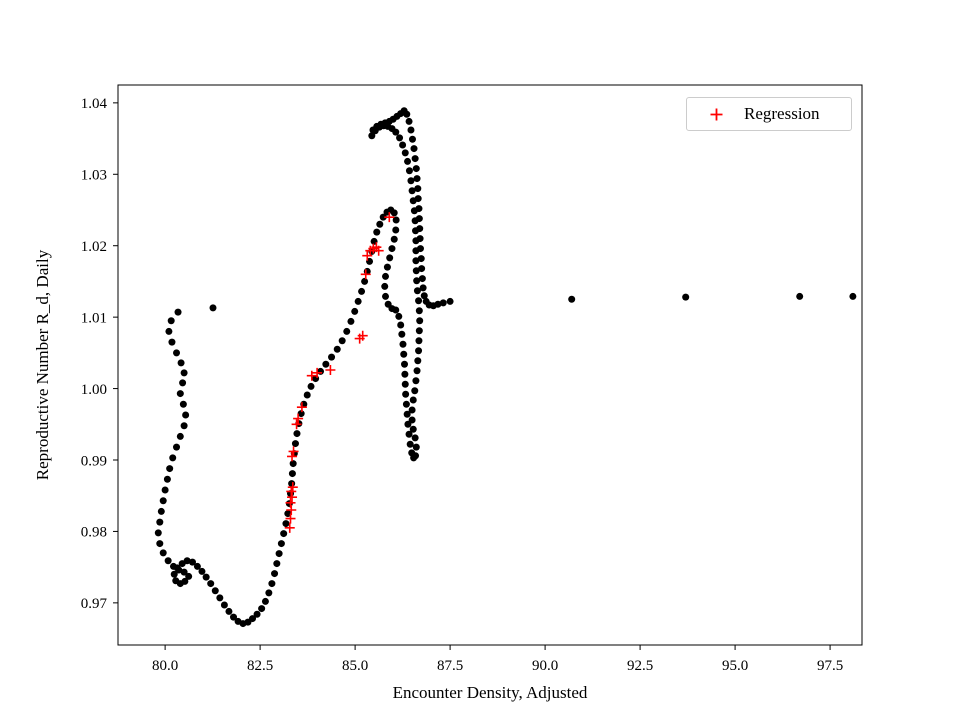  Describe the element at coordinates (640, 666) in the screenshot. I see `x-tick-label: 92.5` at that location.